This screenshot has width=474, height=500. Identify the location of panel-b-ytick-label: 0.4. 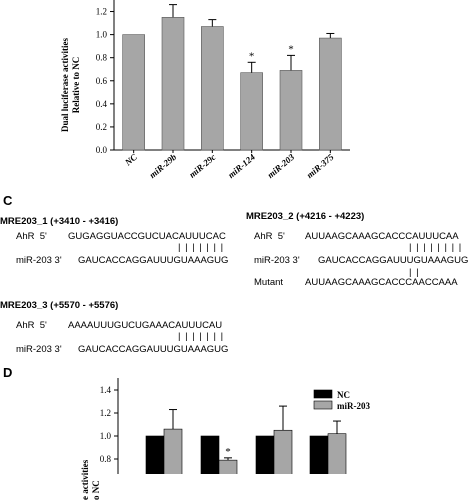
(102, 104).